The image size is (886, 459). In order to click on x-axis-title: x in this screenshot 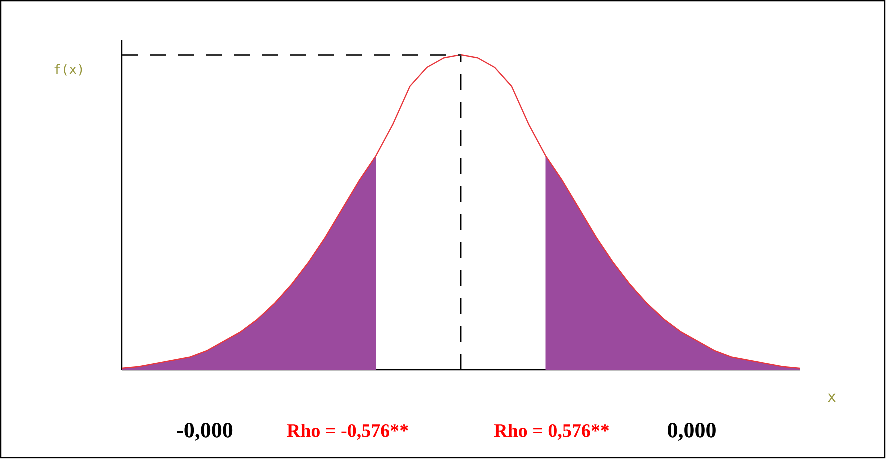, I will do `click(832, 398)`.